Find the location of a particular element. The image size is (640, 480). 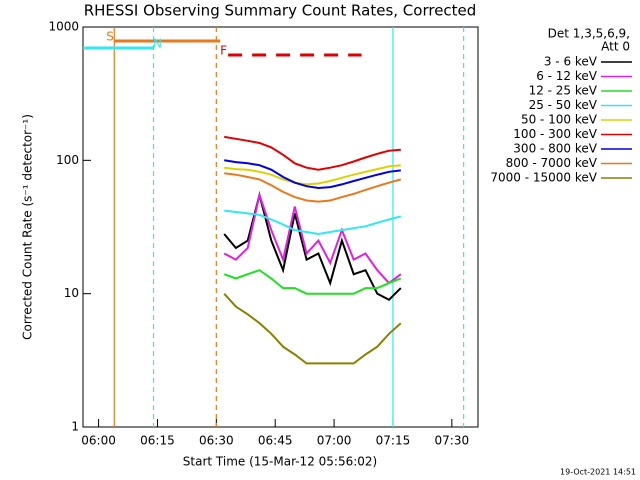

x-axis-label: Start Time (15-Mar-12 05:56:02) is located at coordinates (280, 462).